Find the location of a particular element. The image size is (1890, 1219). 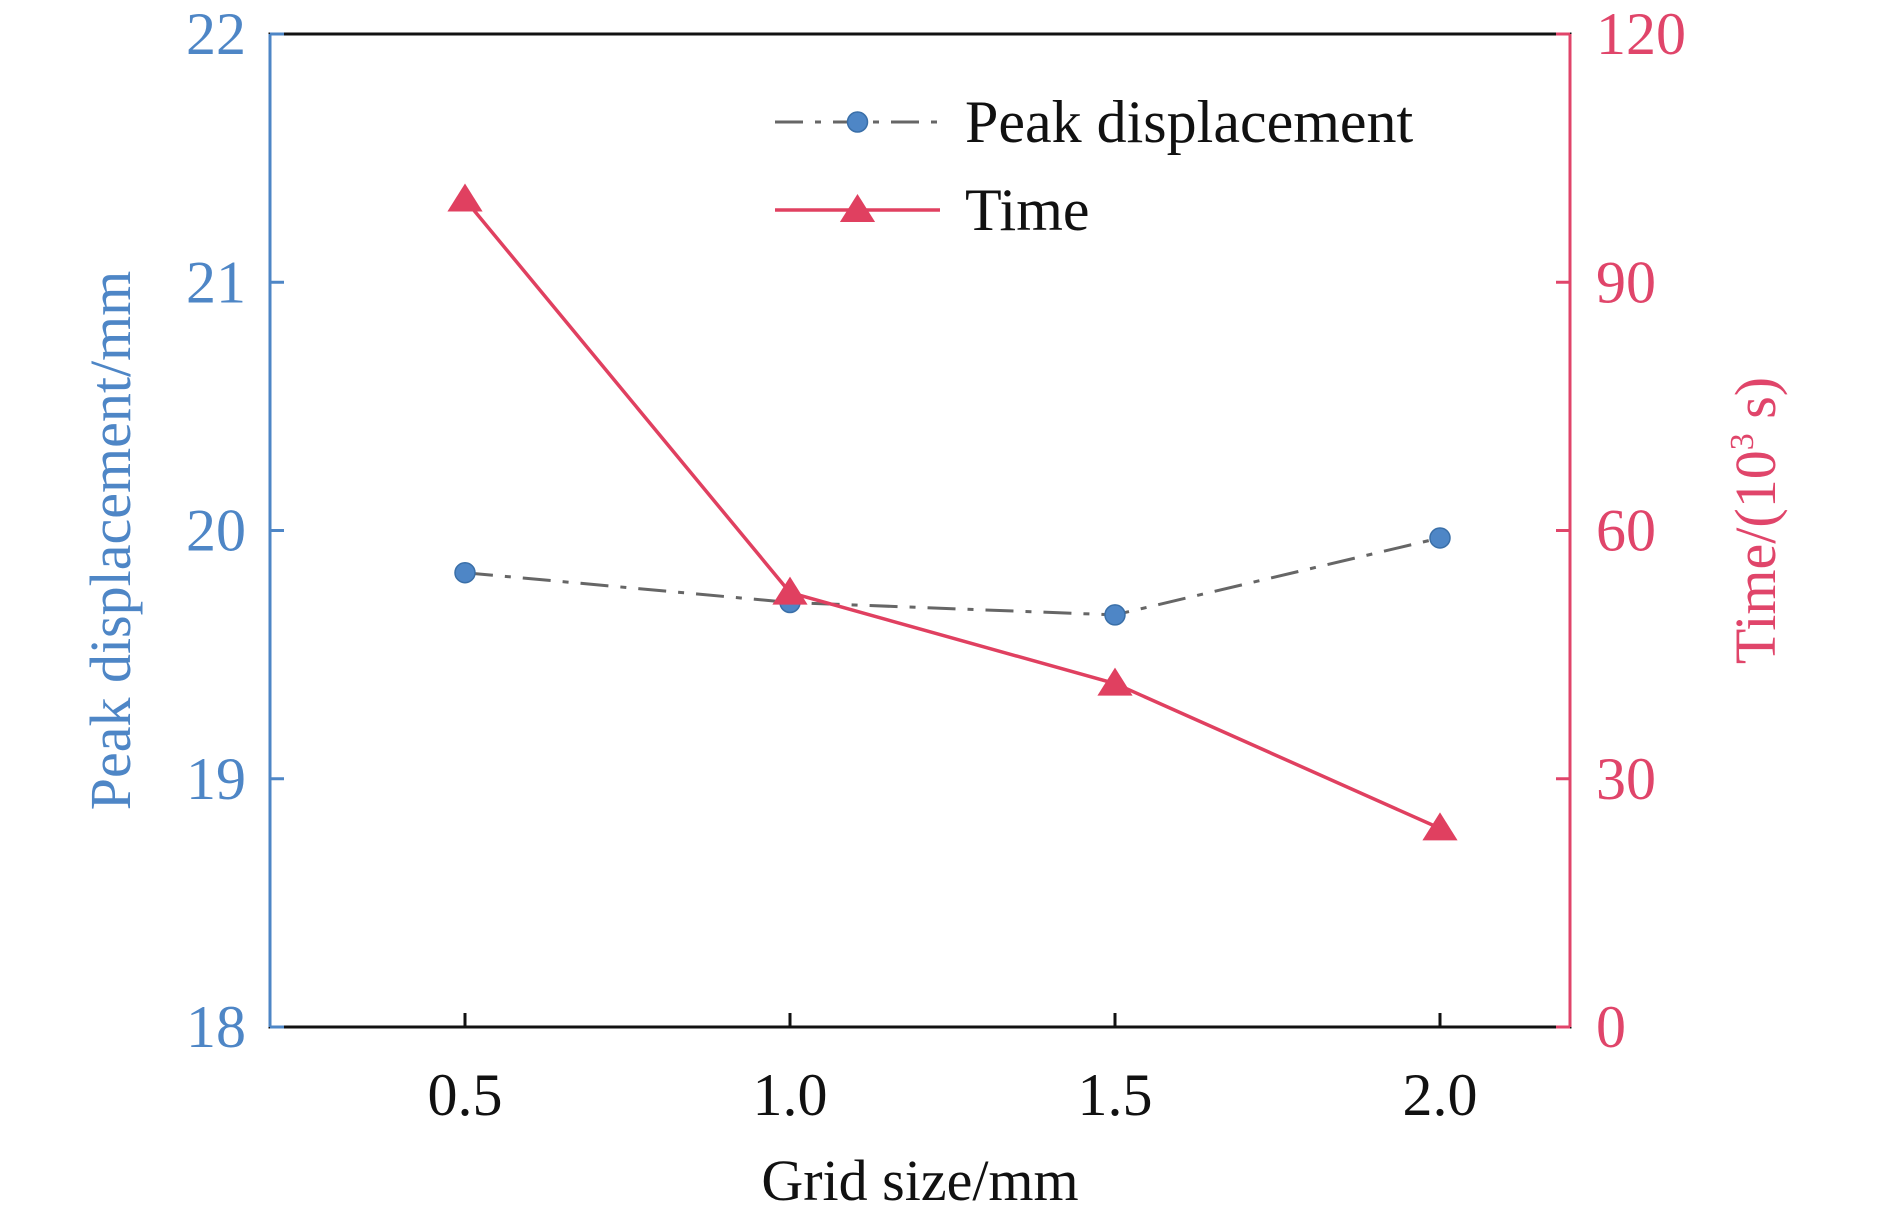

y-right-tick-label: 90 is located at coordinates (1626, 282).